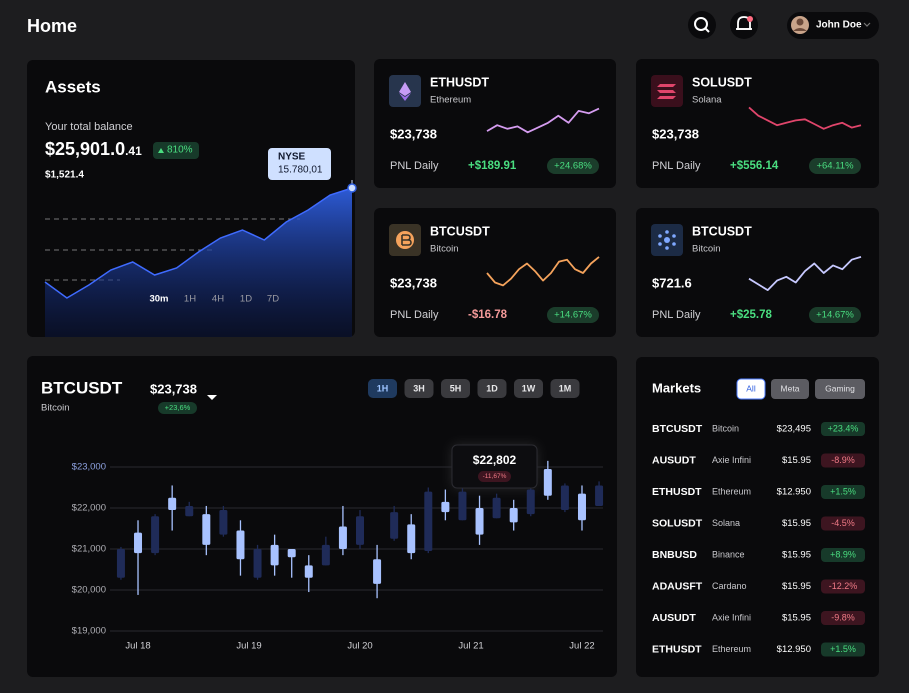 The width and height of the screenshot is (909, 693). Describe the element at coordinates (359, 646) in the screenshot. I see `x-tick-label: Jul 20` at that location.